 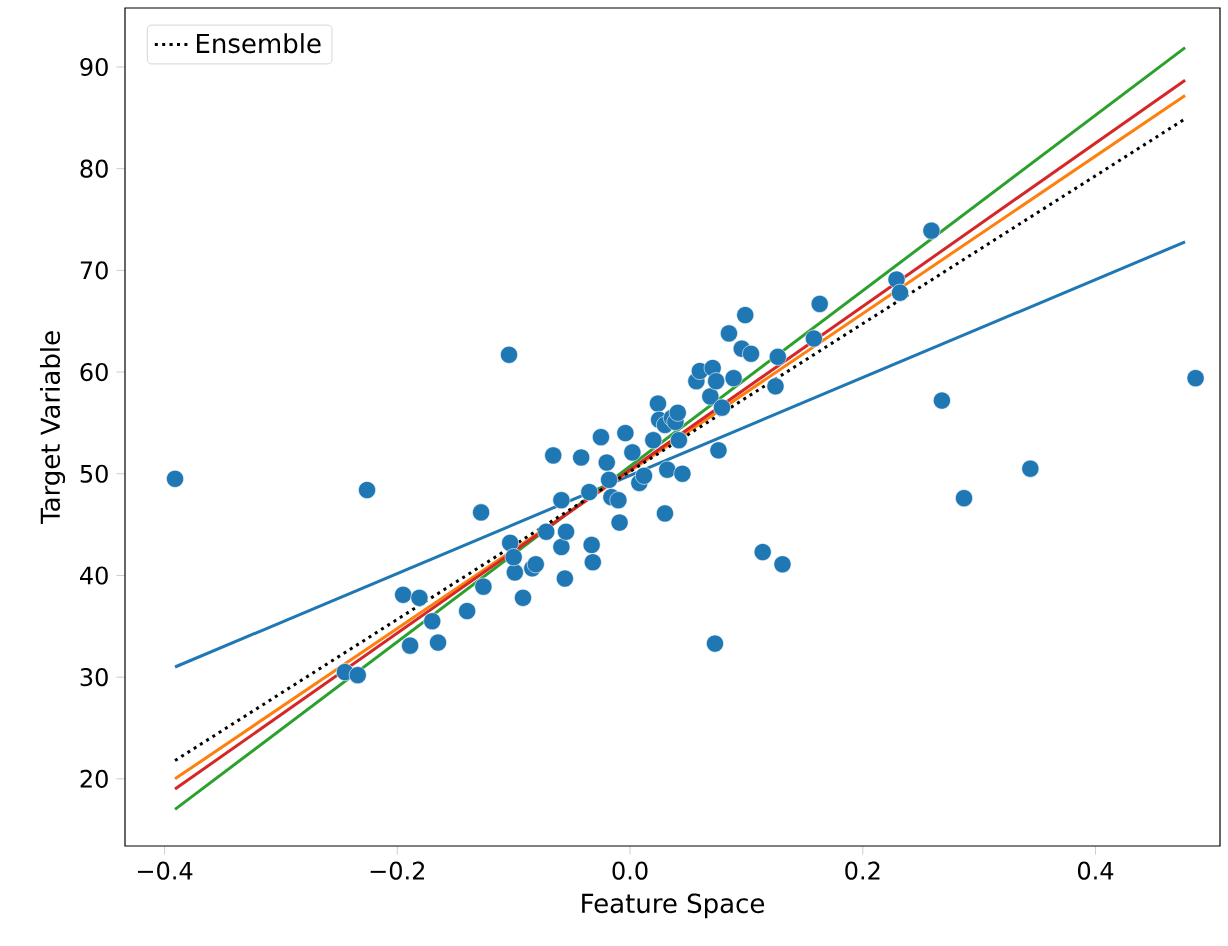 I want to click on y-tick-label: 80, so click(x=94, y=168).